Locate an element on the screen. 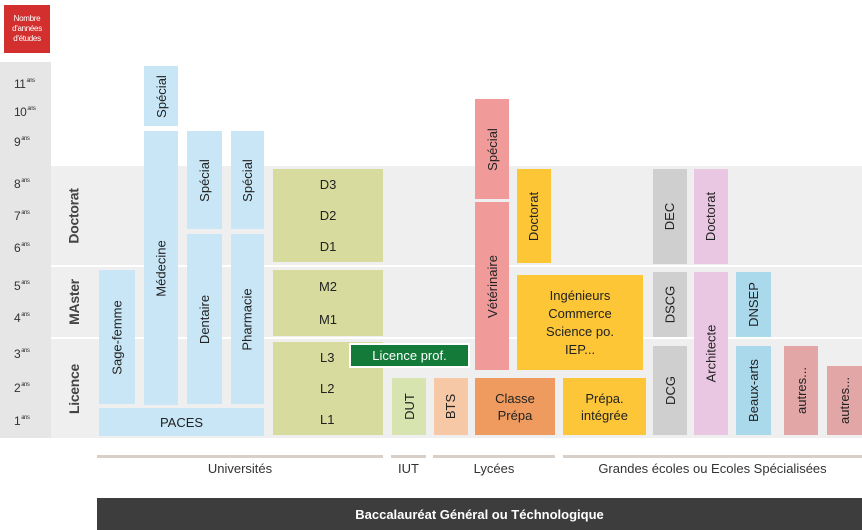 Image resolution: width=862 pixels, height=530 pixels. year-6-label: 6ans is located at coordinates (22, 248).